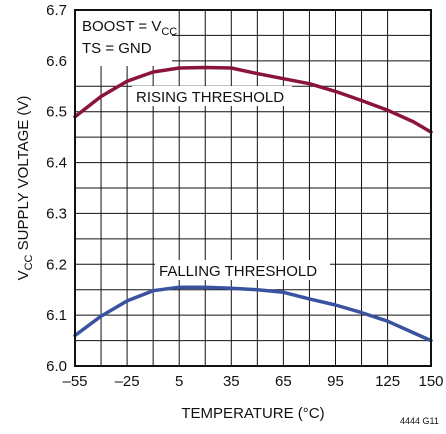  I want to click on x-tick-label: –25, so click(127, 381).